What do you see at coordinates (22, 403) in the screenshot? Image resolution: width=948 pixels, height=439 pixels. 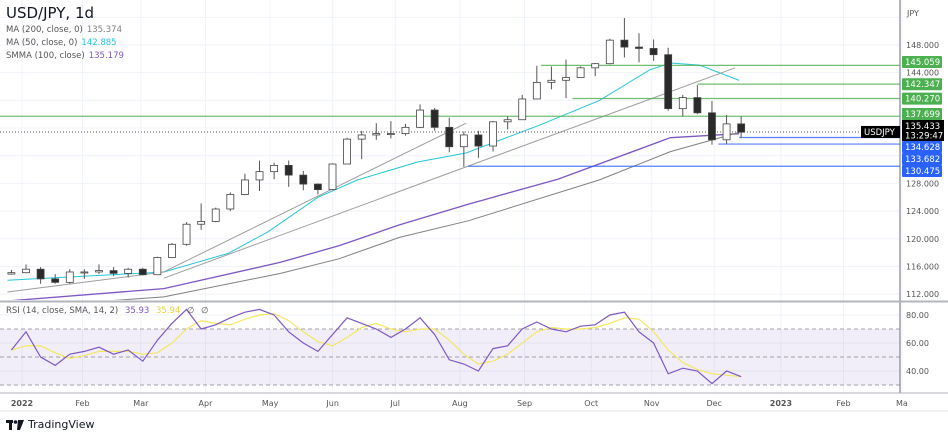 I see `time-tick: 2022` at bounding box center [22, 403].